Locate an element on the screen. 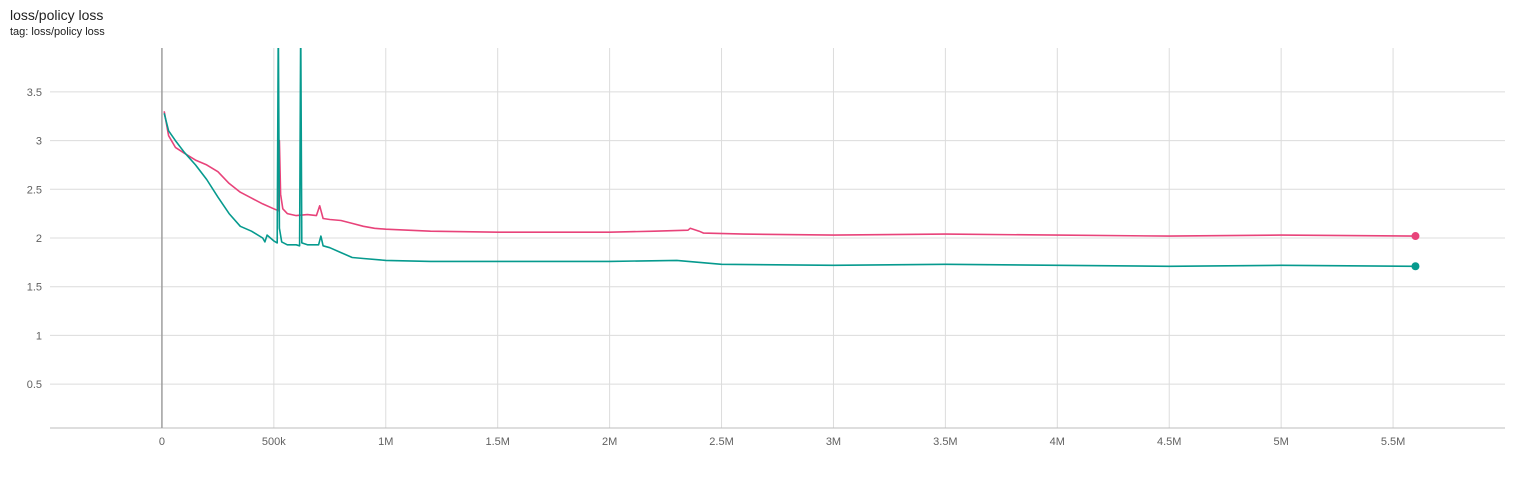  x-tick-label: 5.5M is located at coordinates (1393, 442).